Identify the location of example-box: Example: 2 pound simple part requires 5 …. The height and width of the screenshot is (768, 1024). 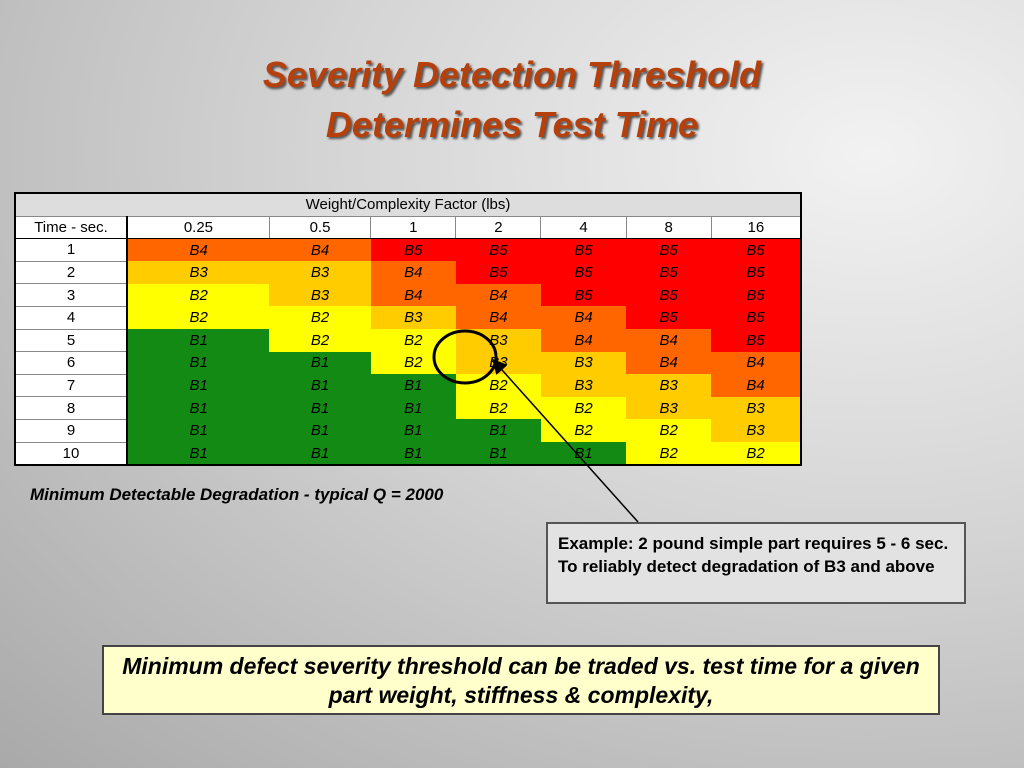
(756, 563).